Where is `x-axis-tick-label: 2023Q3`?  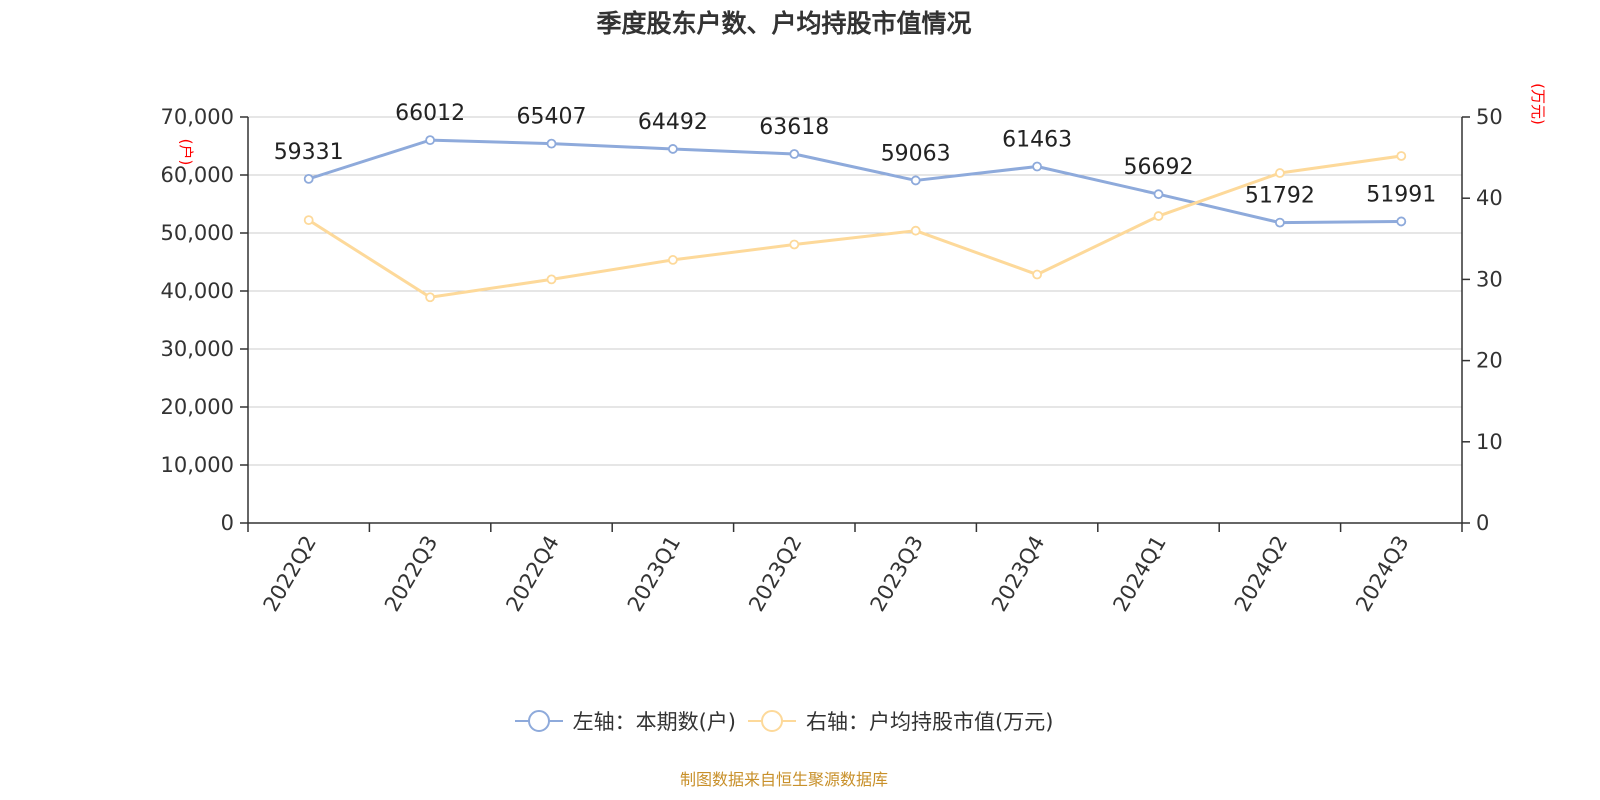 x-axis-tick-label: 2023Q3 is located at coordinates (897, 574).